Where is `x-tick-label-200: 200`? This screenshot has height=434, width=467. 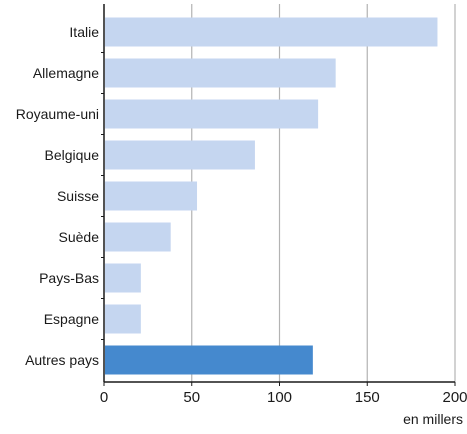 x-tick-label-200: 200 is located at coordinates (454, 397).